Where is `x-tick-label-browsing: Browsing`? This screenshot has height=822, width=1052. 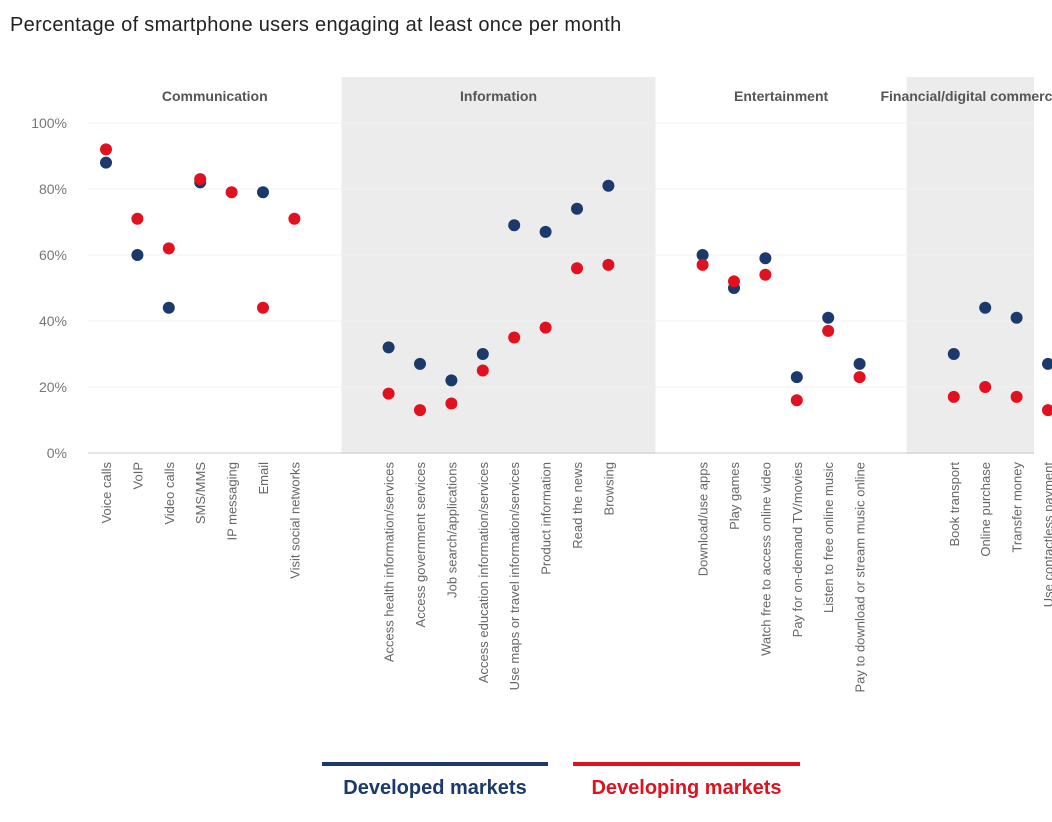
x-tick-label-browsing: Browsing is located at coordinates (608, 488).